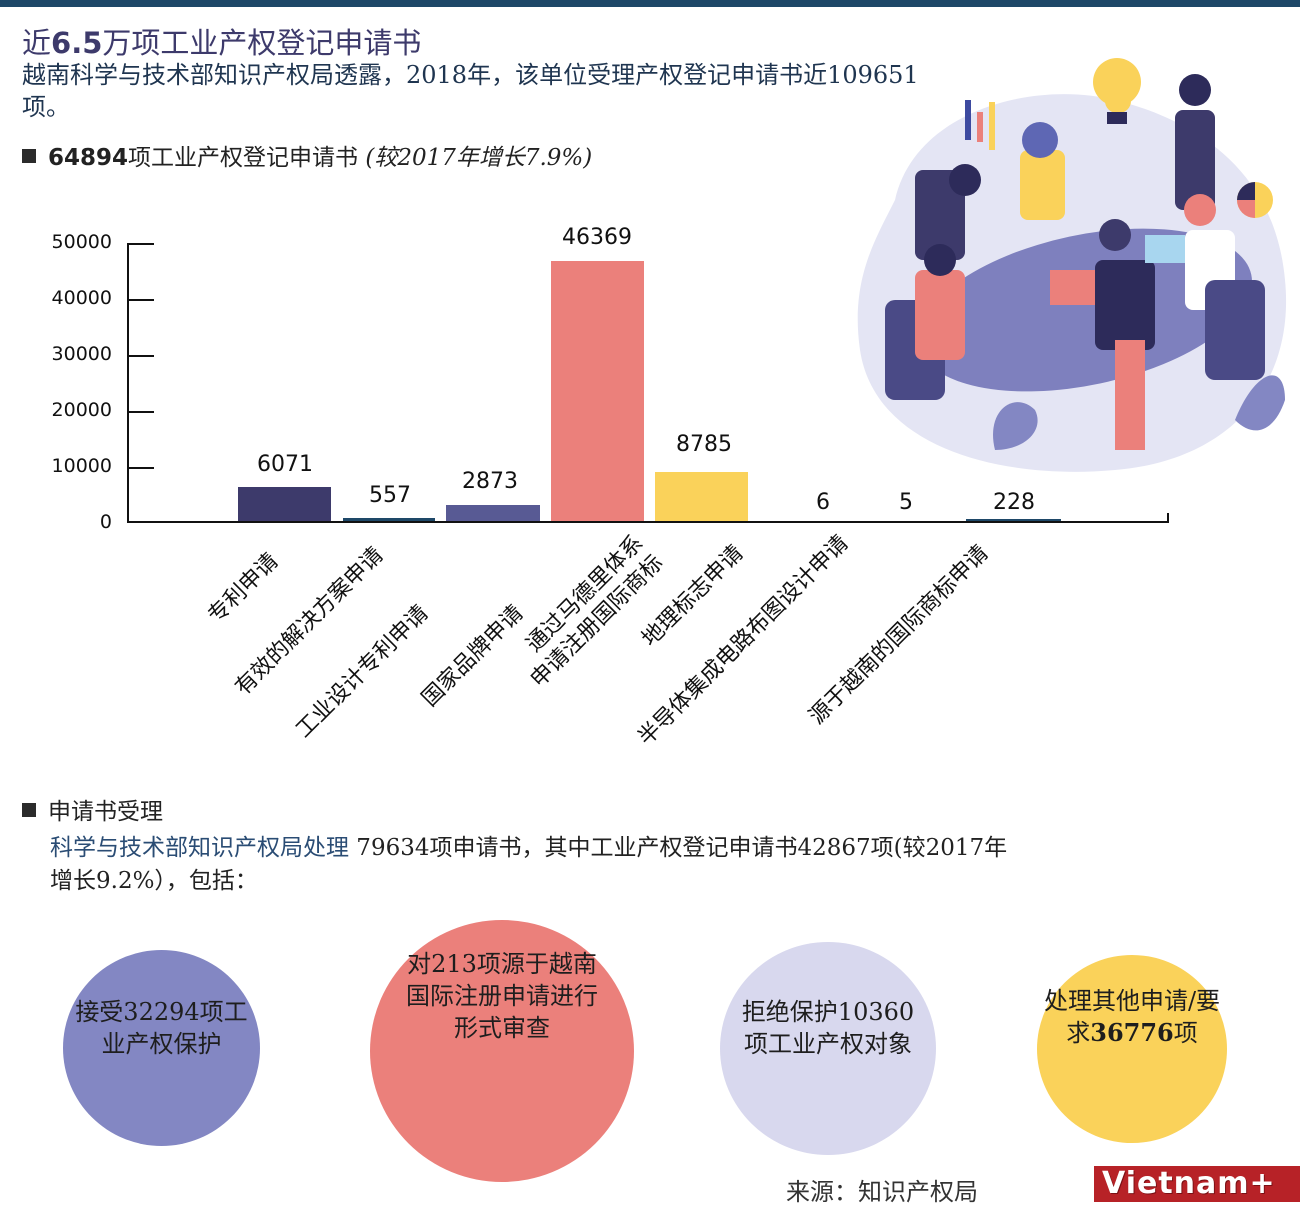 This screenshot has width=1300, height=1208. I want to click on bar-value-label: 8785, so click(704, 444).